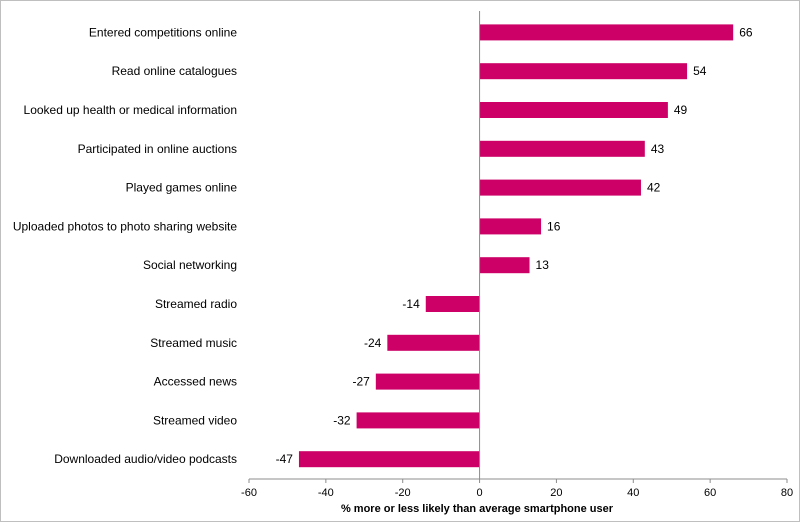 This screenshot has height=526, width=800. Describe the element at coordinates (285, 459) in the screenshot. I see `value-label: -47` at that location.